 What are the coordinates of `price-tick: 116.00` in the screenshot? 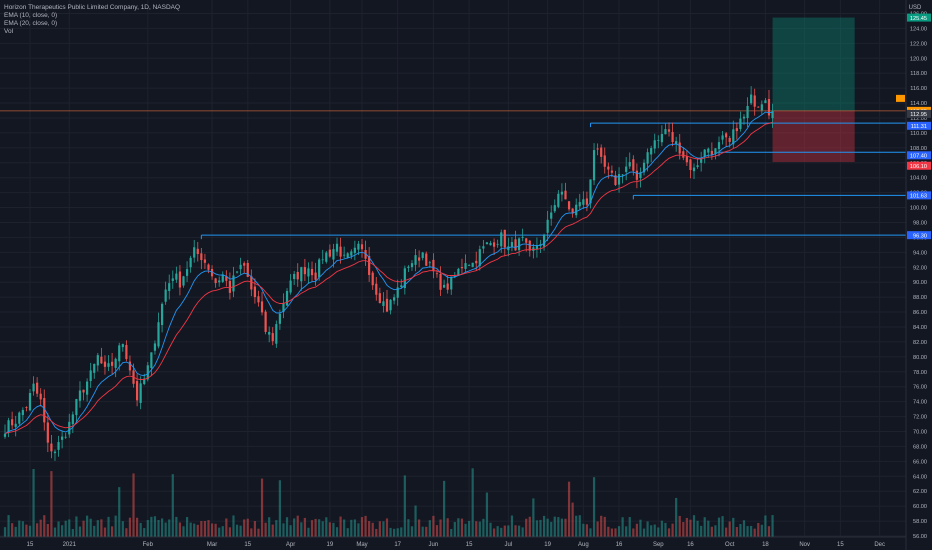 It's located at (918, 89).